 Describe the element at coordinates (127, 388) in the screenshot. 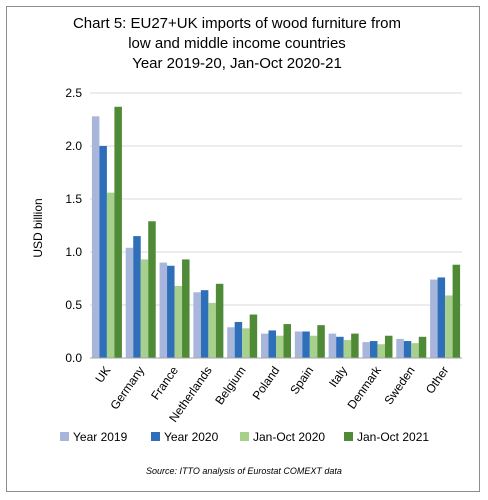

I see `x-tick-label: Germany` at that location.